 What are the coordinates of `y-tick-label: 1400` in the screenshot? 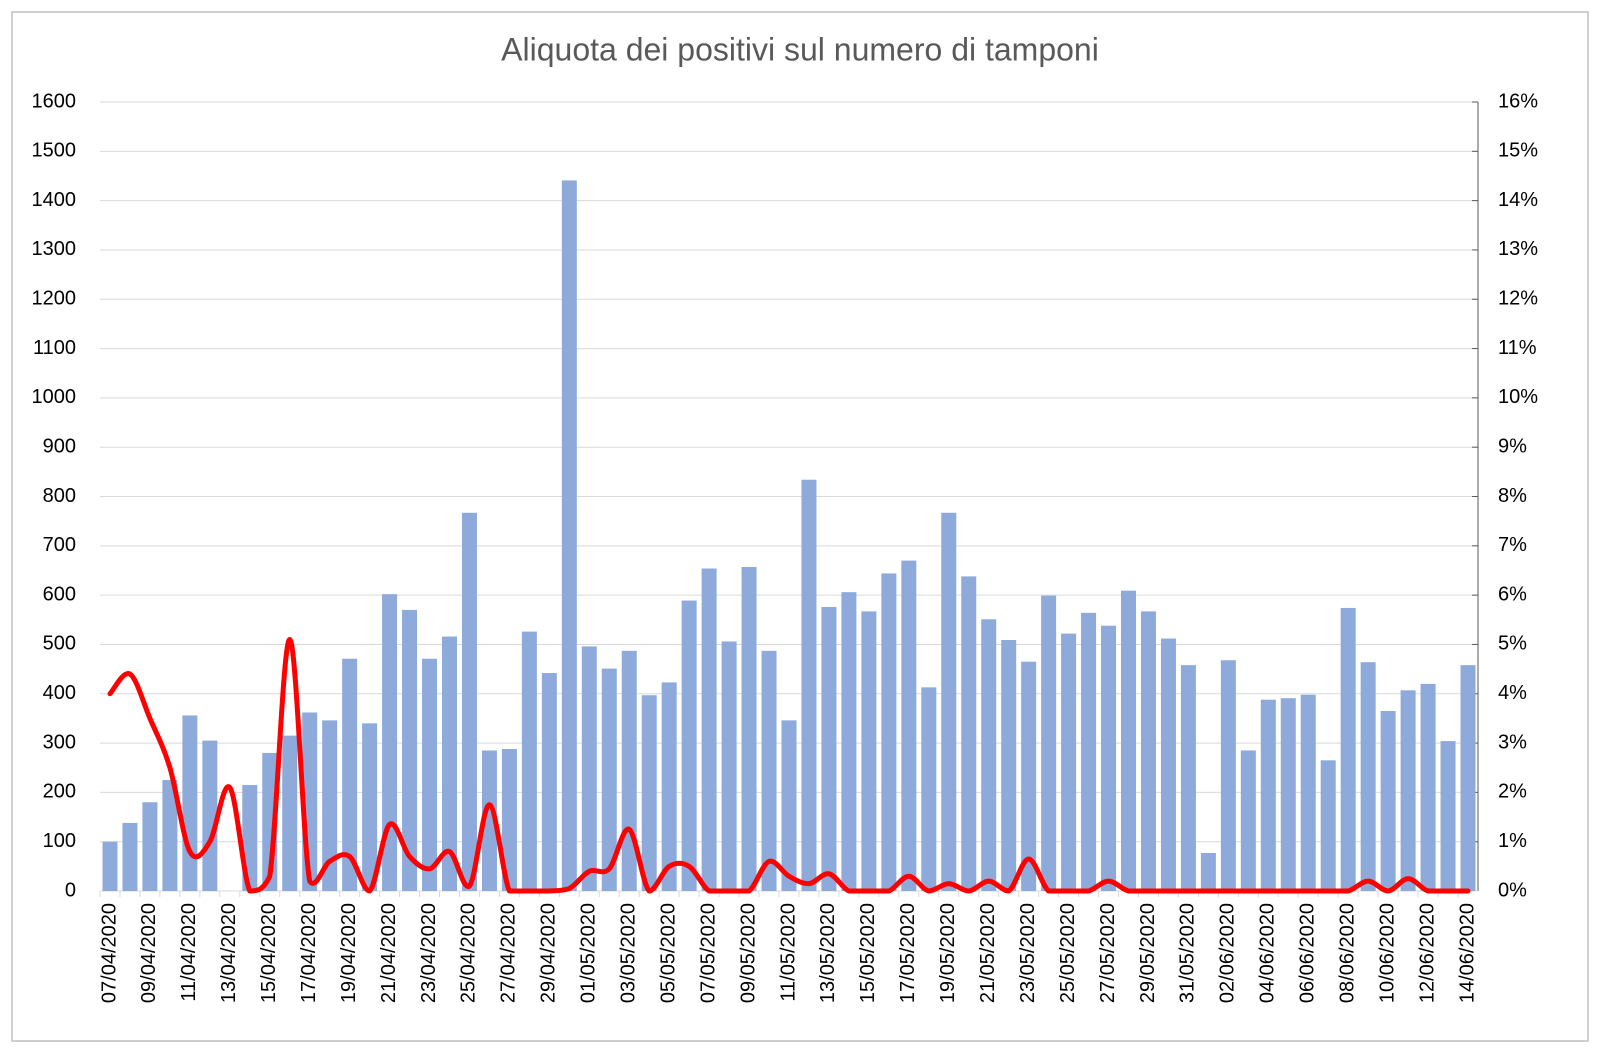 It's located at (54, 200).